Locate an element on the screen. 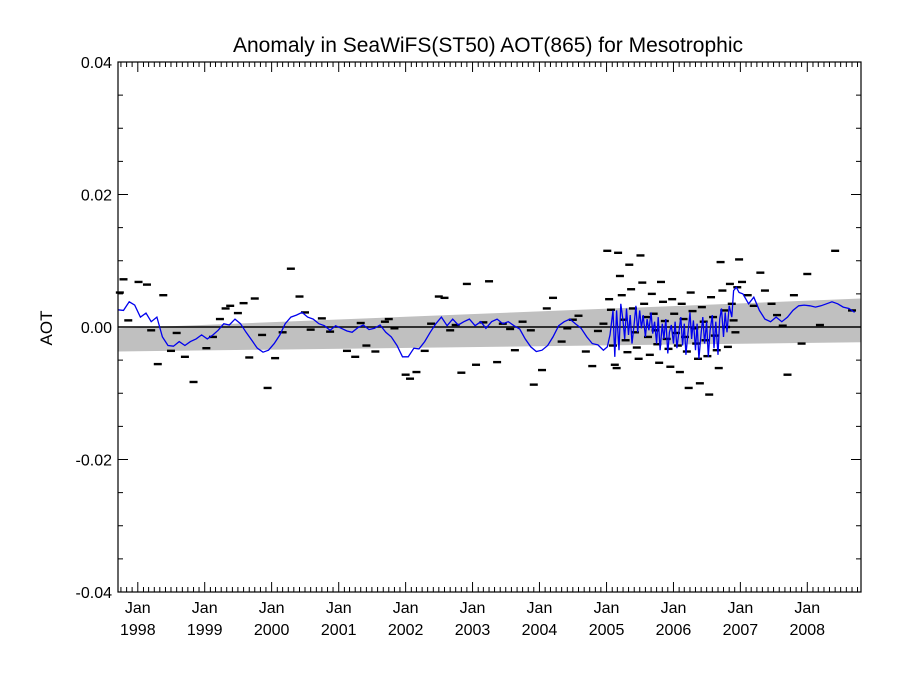  x-tick-year-10: 2008 is located at coordinates (807, 630).